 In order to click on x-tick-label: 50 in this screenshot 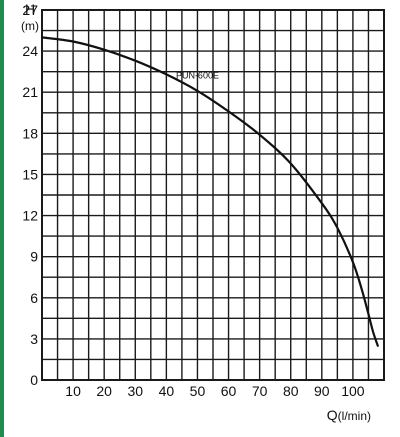, I will do `click(198, 391)`.